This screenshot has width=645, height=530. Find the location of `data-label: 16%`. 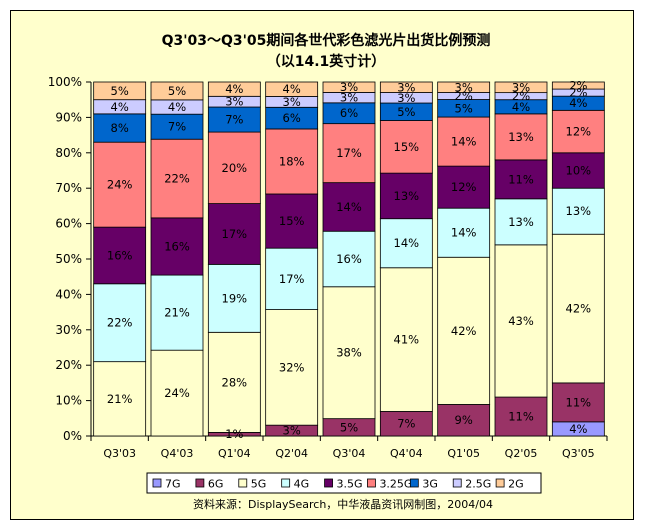

data-label: 16% is located at coordinates (349, 259).